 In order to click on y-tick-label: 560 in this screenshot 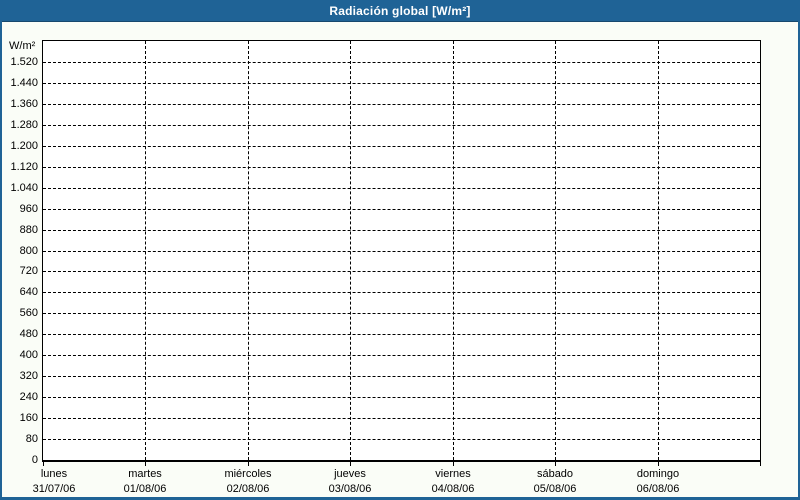, I will do `click(28, 313)`.